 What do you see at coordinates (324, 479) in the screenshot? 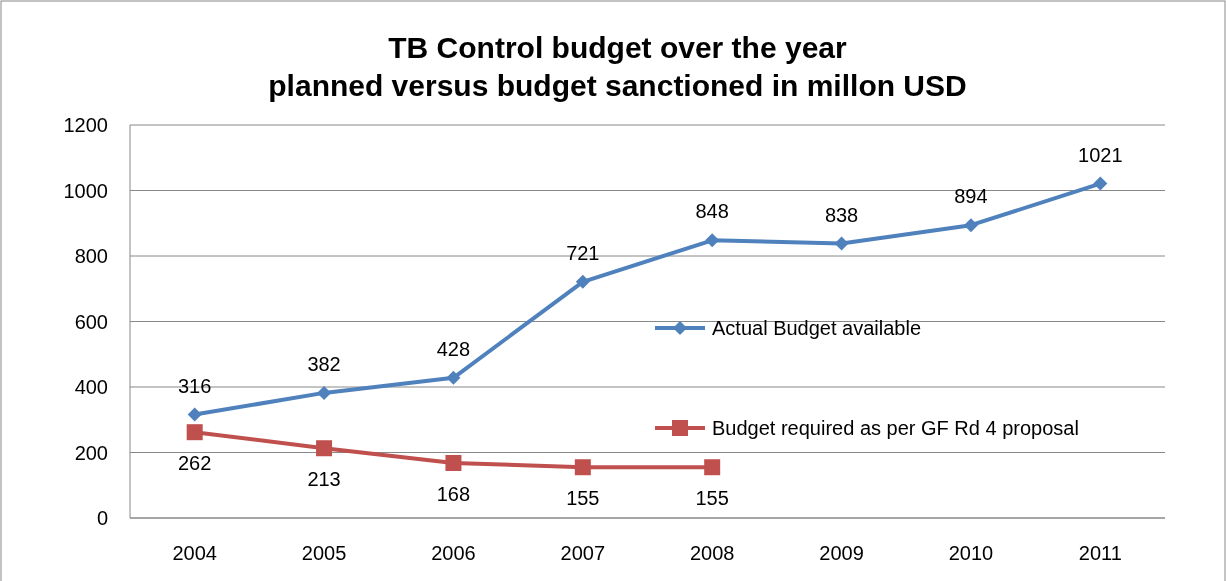
I see `data-label: 213` at bounding box center [324, 479].